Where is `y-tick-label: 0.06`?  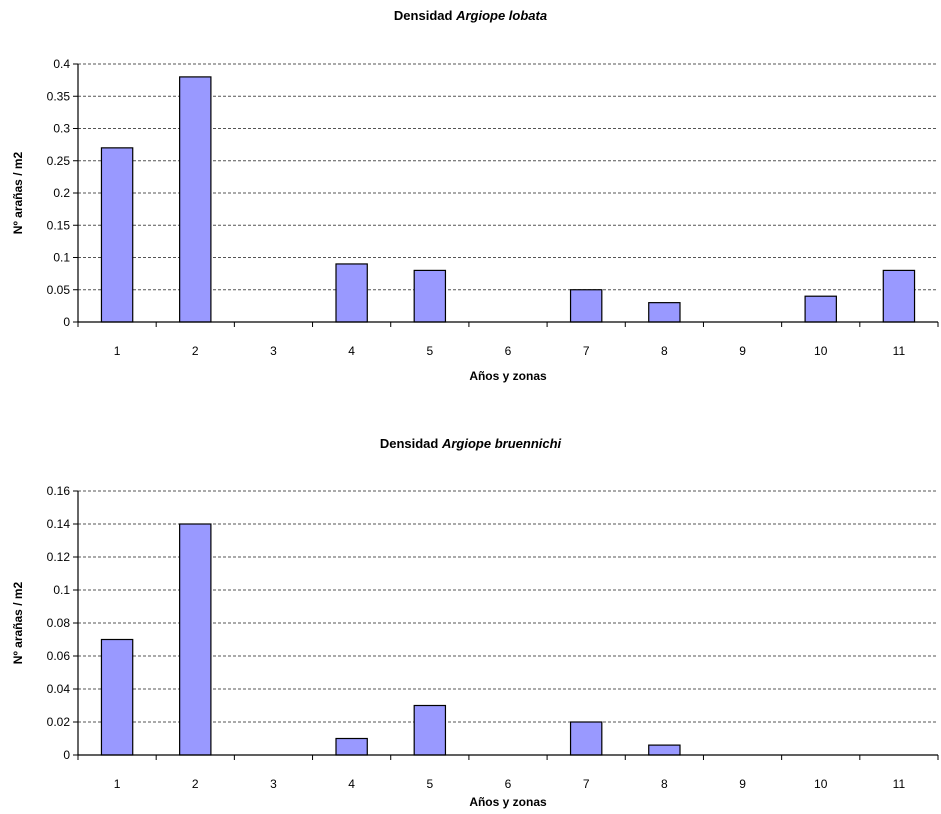
y-tick-label: 0.06 is located at coordinates (59, 656).